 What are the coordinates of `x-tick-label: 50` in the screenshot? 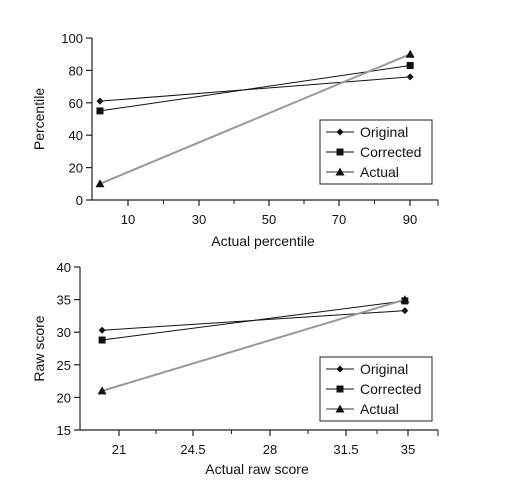 It's located at (269, 219).